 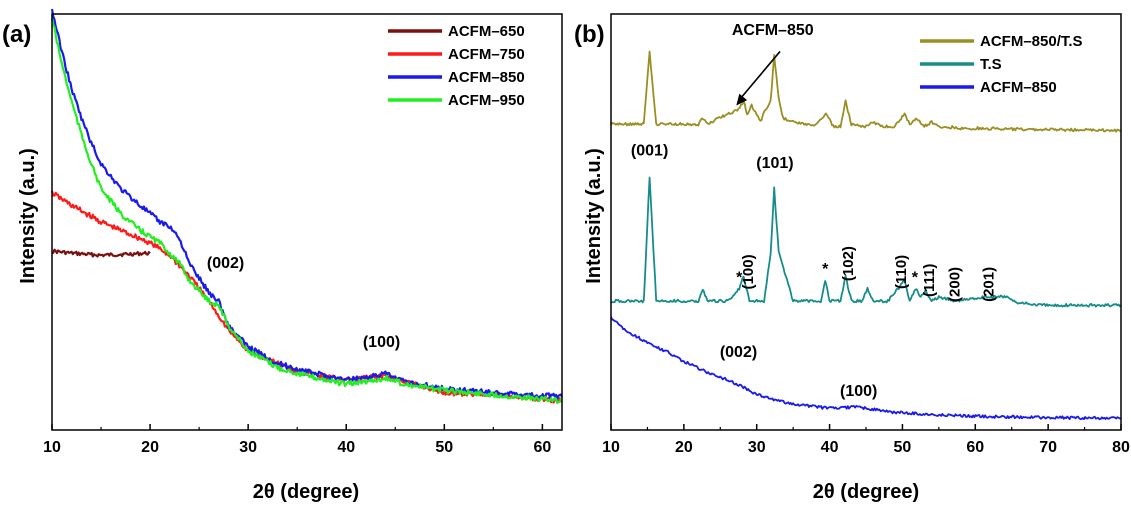 What do you see at coordinates (739, 277) in the screenshot?
I see `panel-b-annotation-asterisk-11: *` at bounding box center [739, 277].